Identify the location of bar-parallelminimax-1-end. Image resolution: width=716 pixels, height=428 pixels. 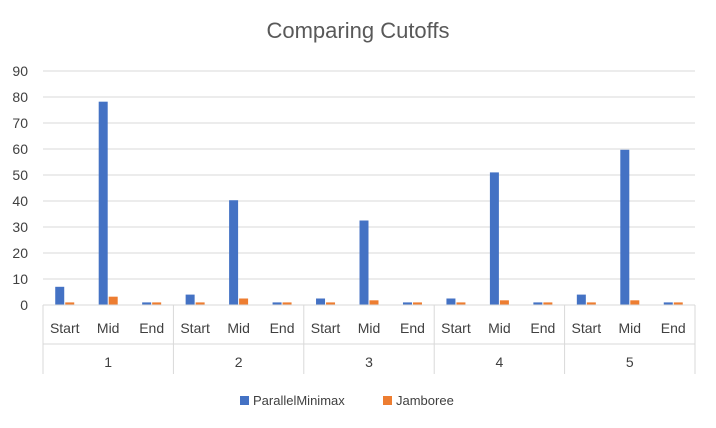
(147, 303).